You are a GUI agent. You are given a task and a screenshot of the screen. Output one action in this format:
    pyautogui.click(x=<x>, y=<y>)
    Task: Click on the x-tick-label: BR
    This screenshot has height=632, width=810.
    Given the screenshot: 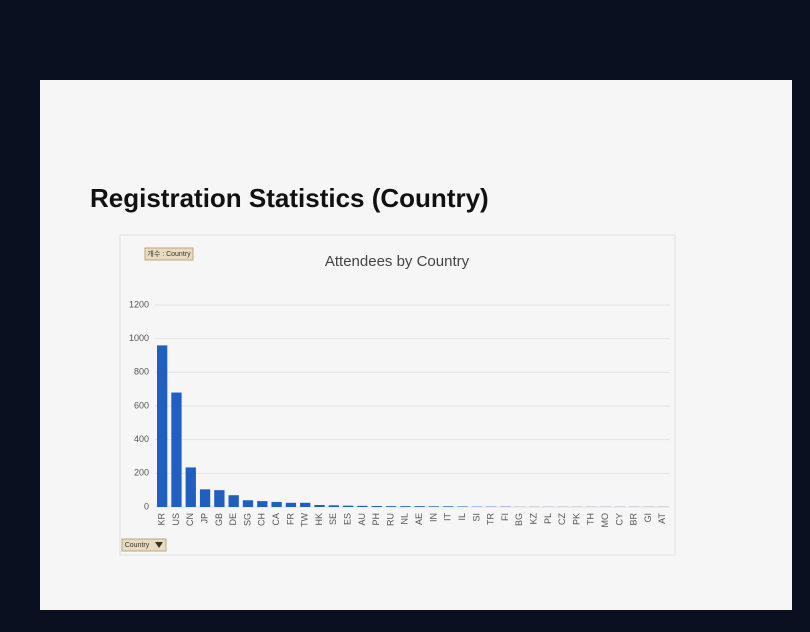 What is the action you would take?
    pyautogui.click(x=634, y=519)
    